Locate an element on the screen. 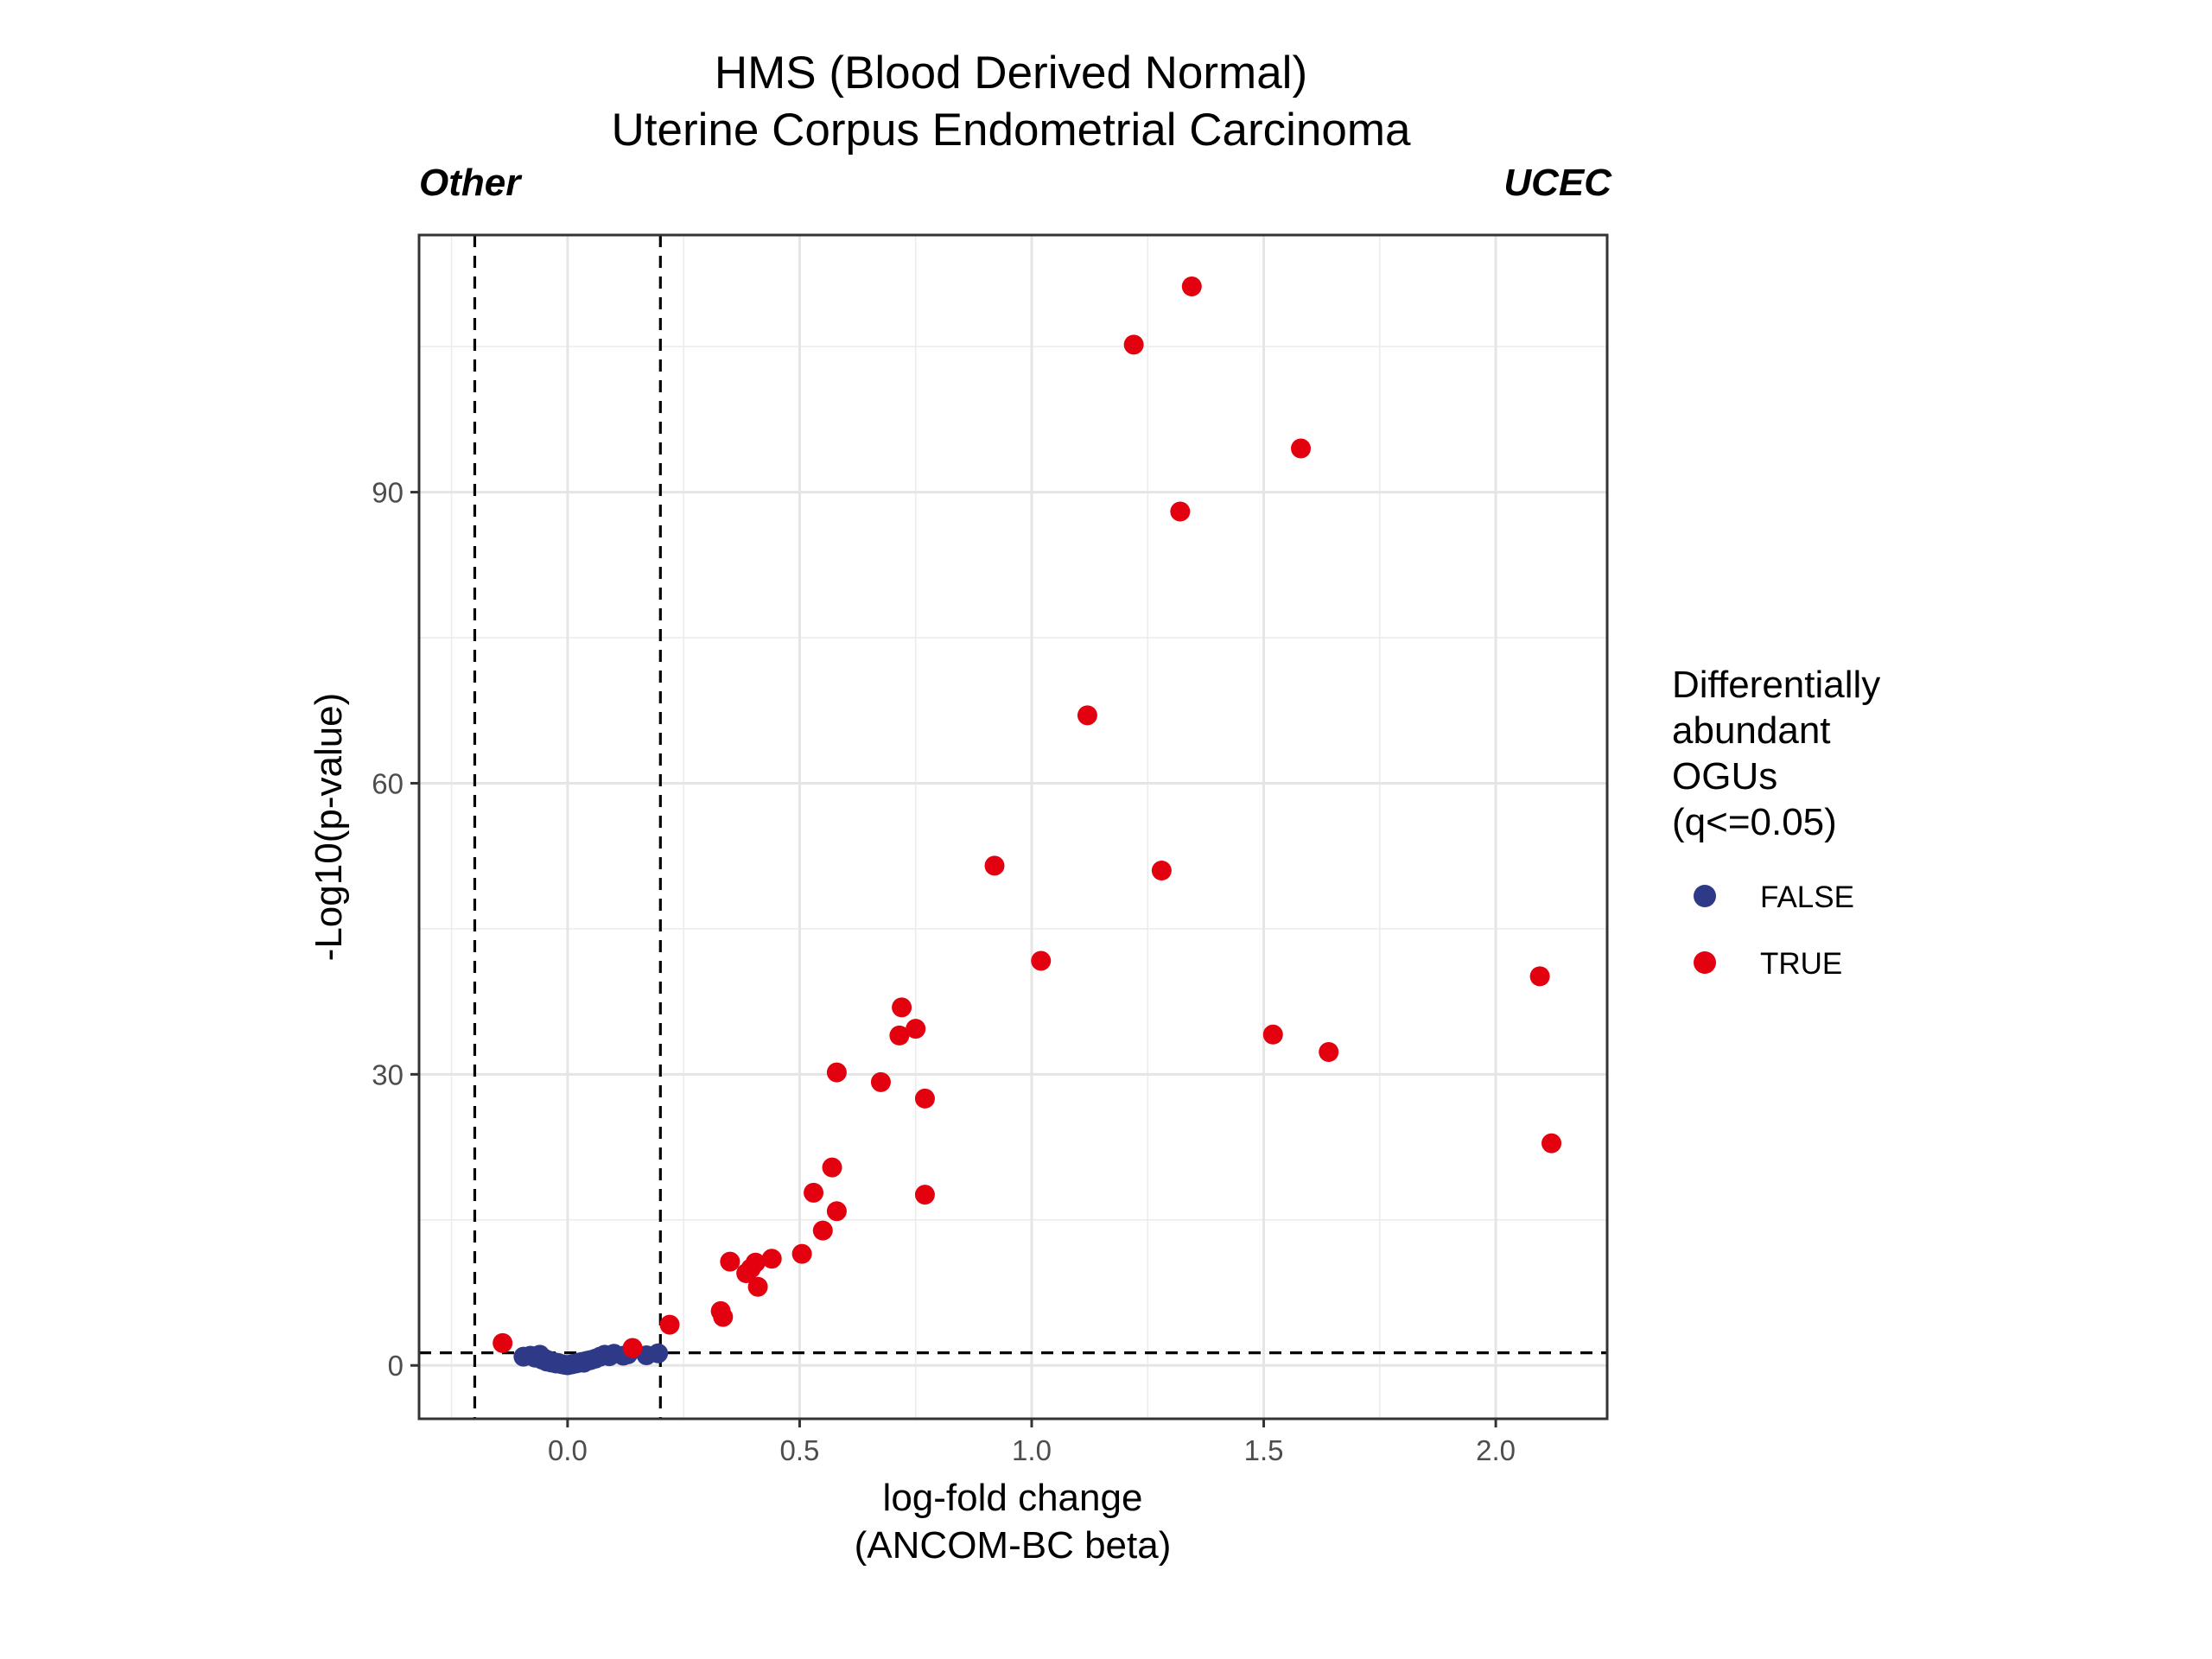 The height and width of the screenshot is (1659, 2212). legend-title-line-2: abundant is located at coordinates (1751, 730).